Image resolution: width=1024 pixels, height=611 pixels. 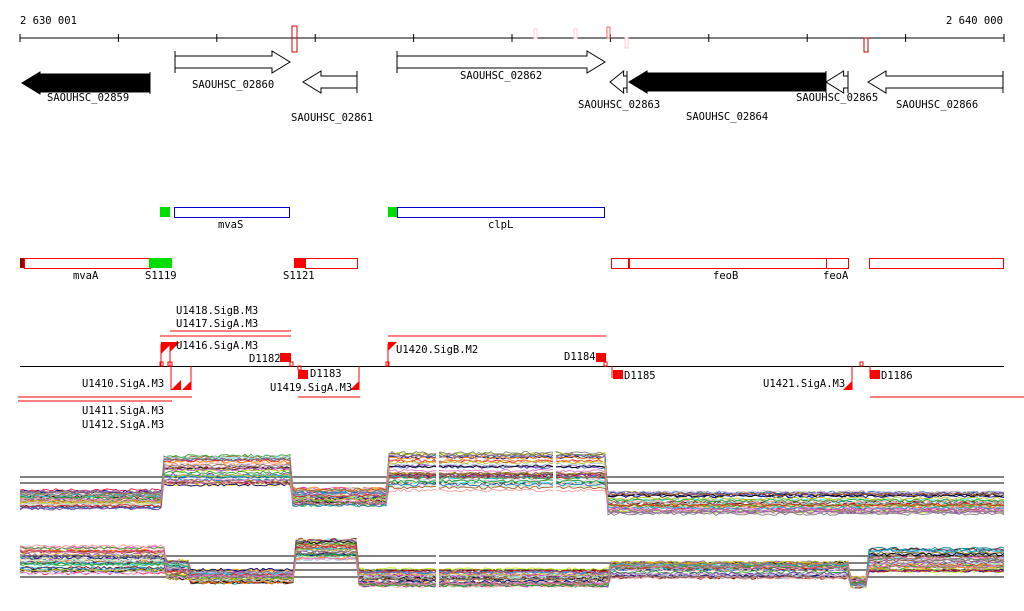 I want to click on operon-label: clpL, so click(x=500, y=225).